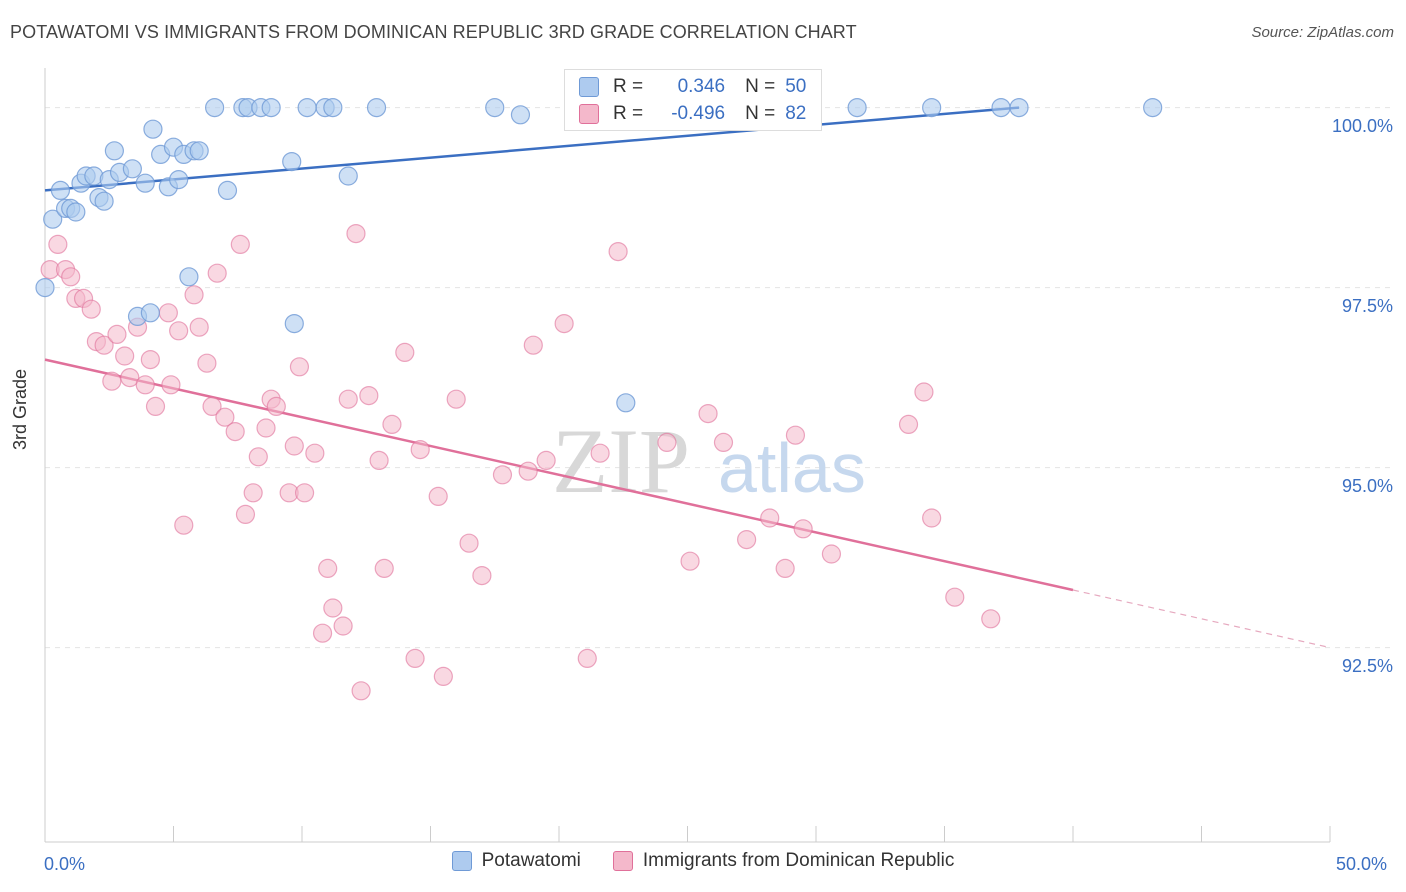 Image resolution: width=1406 pixels, height=892 pixels. I want to click on legend-item-potawatomi: Potawatomi, so click(516, 861).